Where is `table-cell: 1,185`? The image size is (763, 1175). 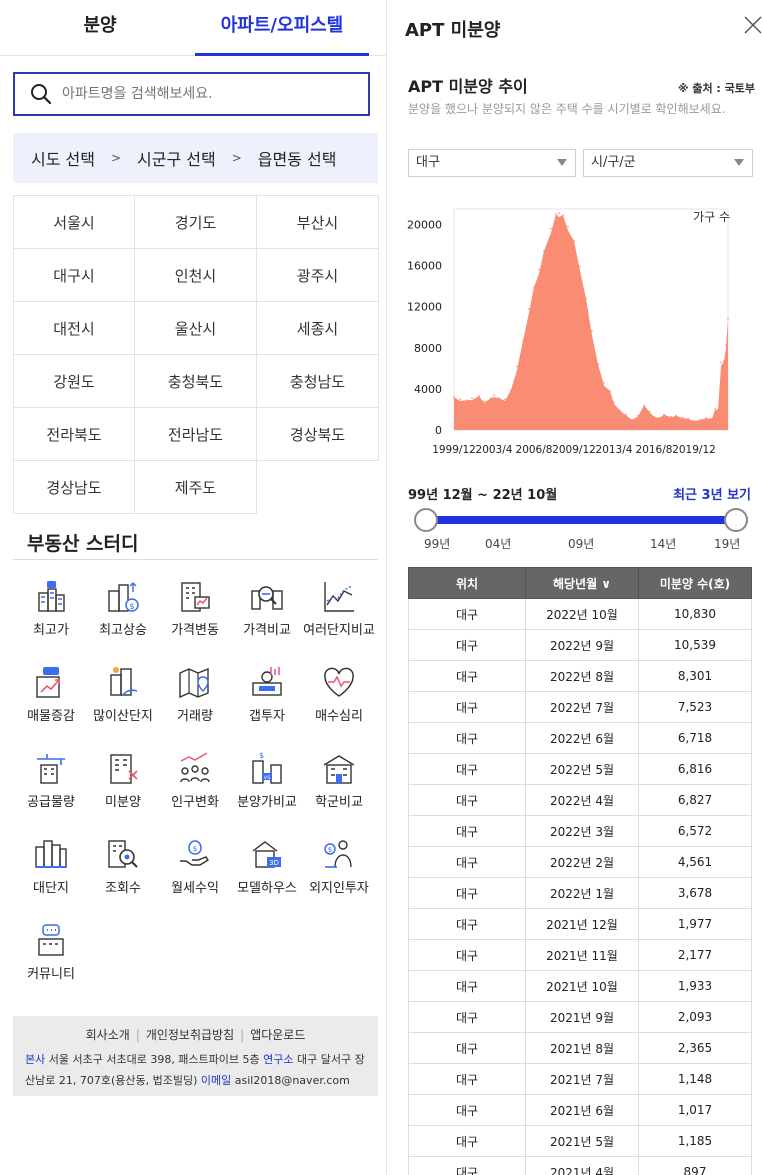
table-cell: 1,185 is located at coordinates (695, 1141).